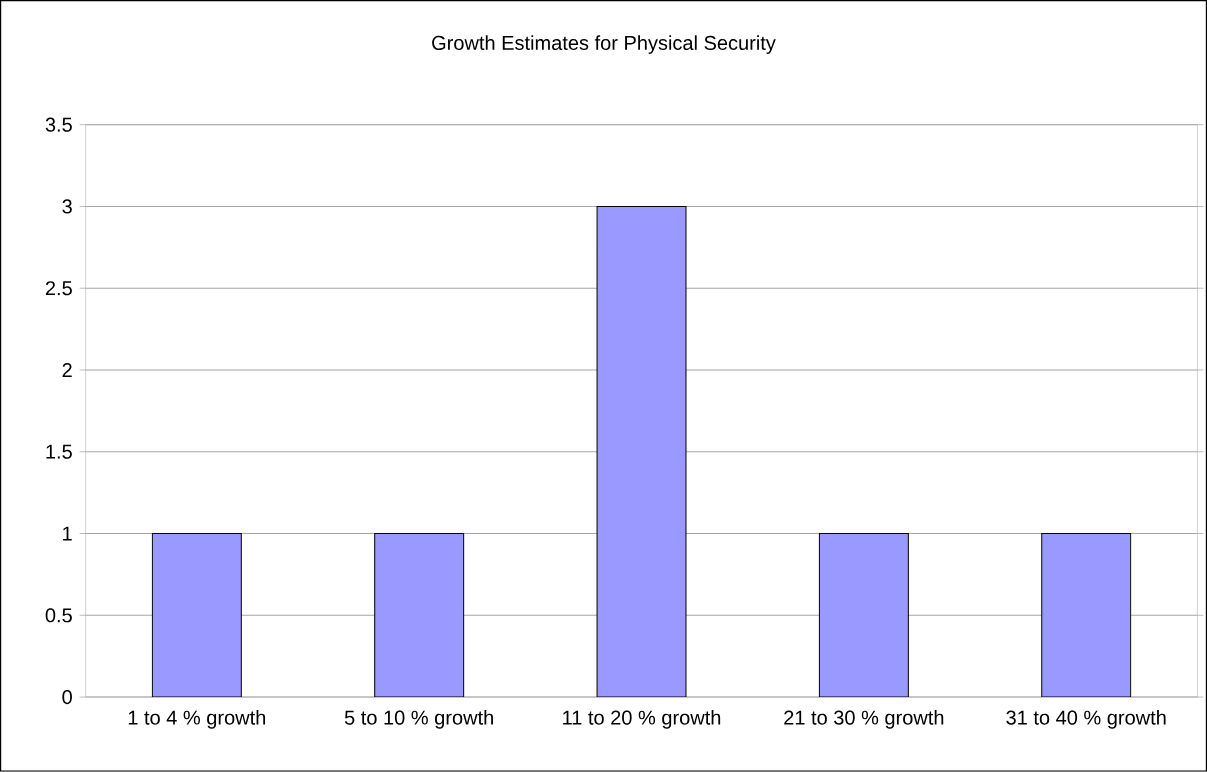 The width and height of the screenshot is (1207, 772). I want to click on y-tick-label: 0.5, so click(58, 615).